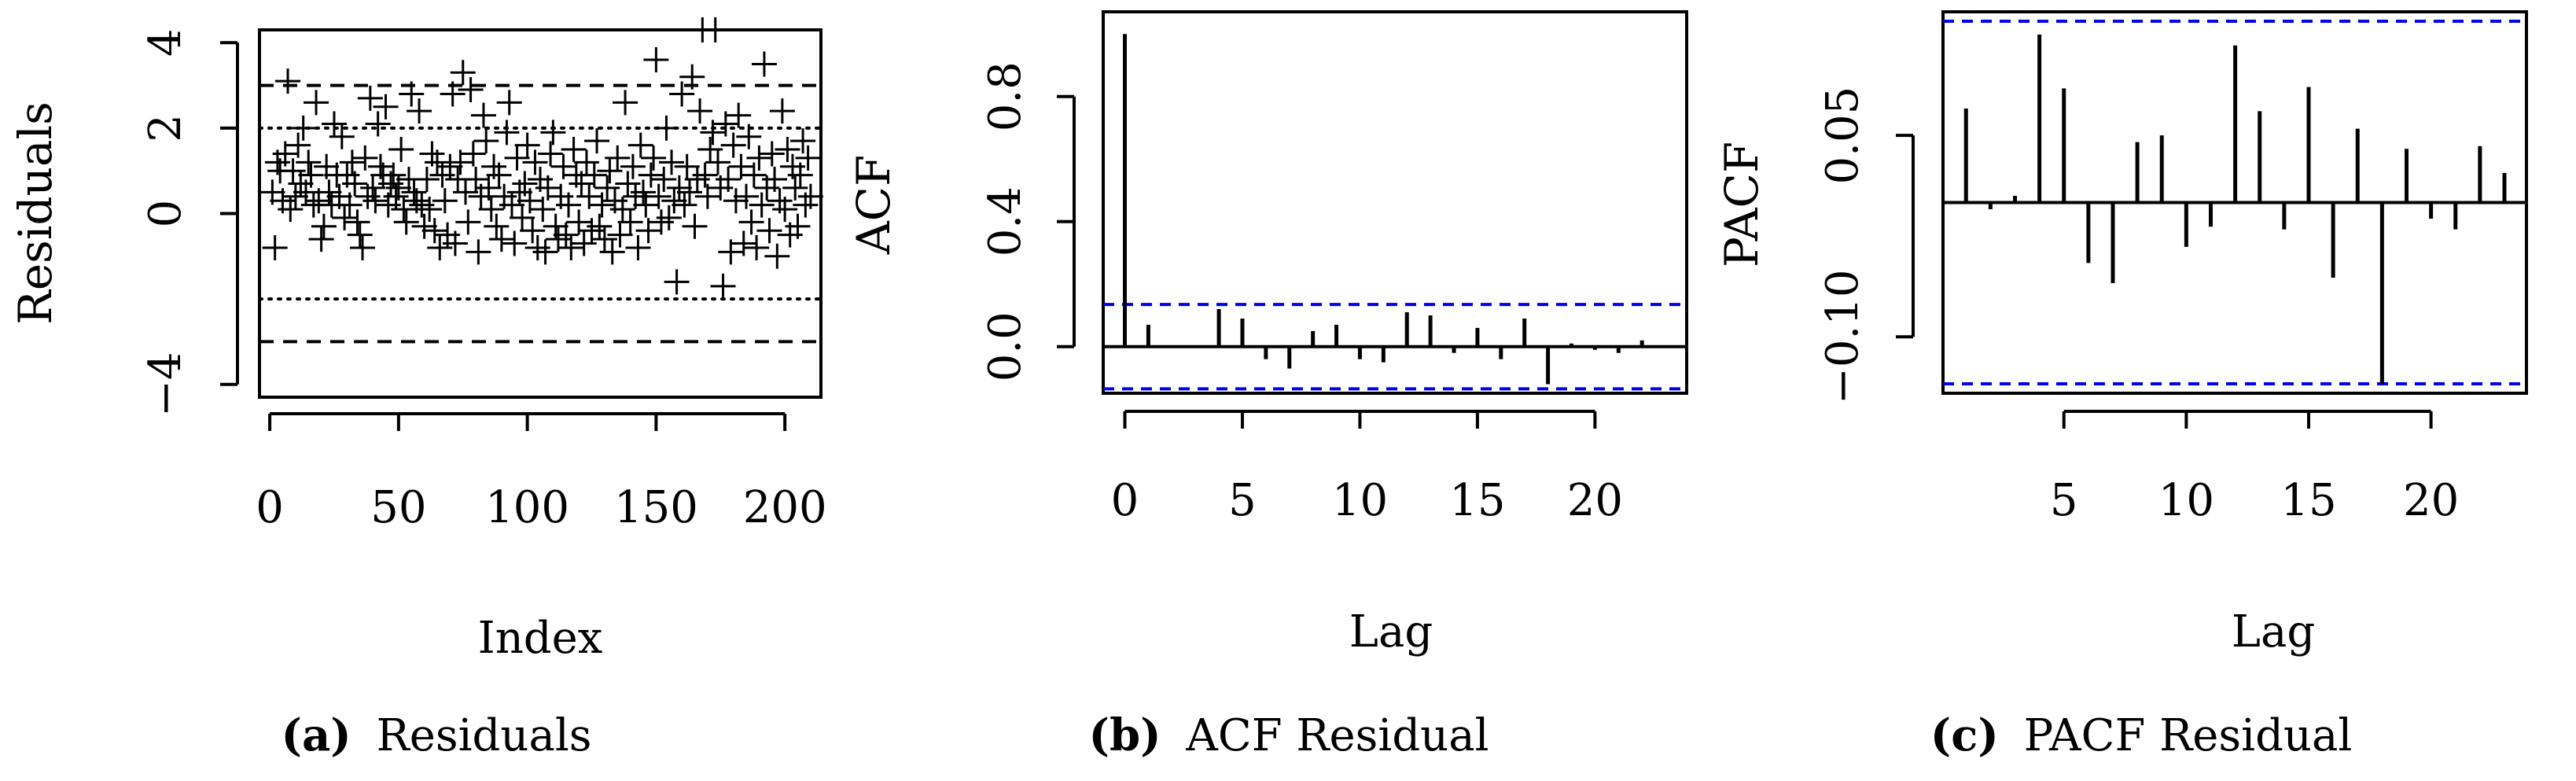 This screenshot has height=781, width=2576. What do you see at coordinates (2431, 501) in the screenshot?
I see `x-tick-label: 20` at bounding box center [2431, 501].